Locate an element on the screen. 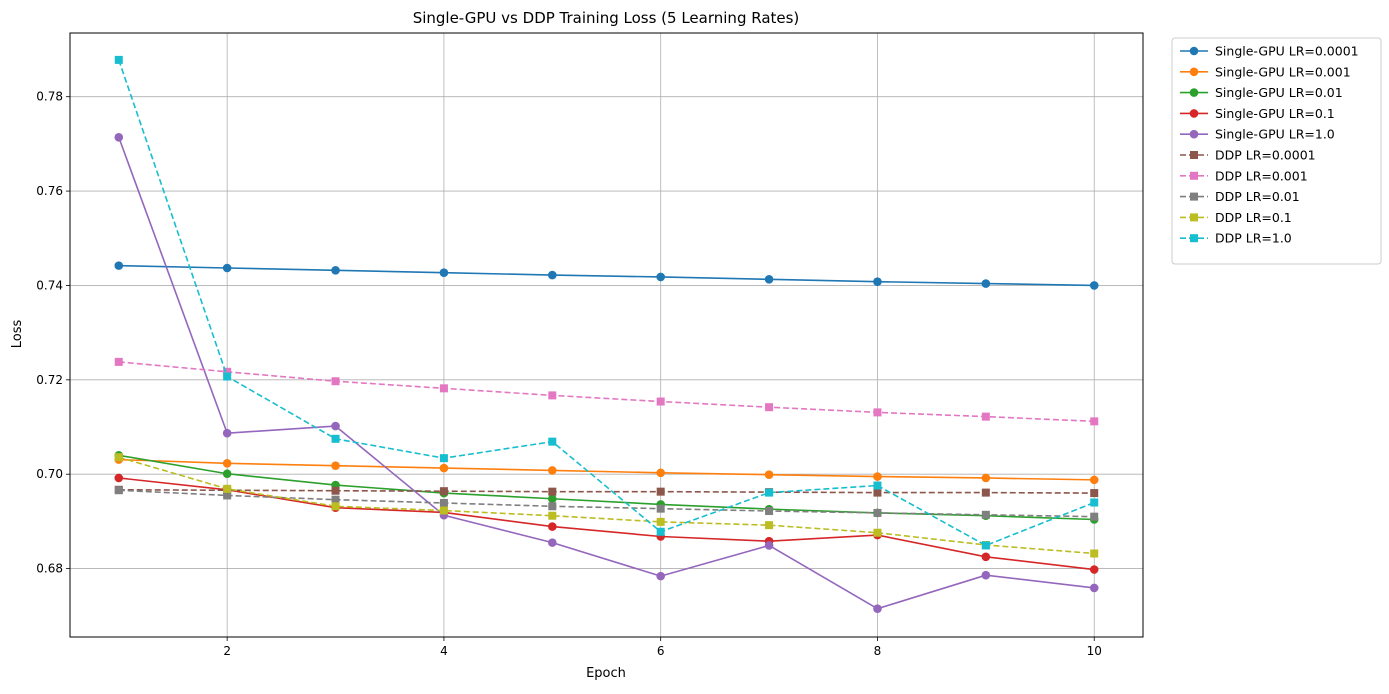 The width and height of the screenshot is (1389, 694). legend-item: DDP LR=0.001 is located at coordinates (1244, 175).